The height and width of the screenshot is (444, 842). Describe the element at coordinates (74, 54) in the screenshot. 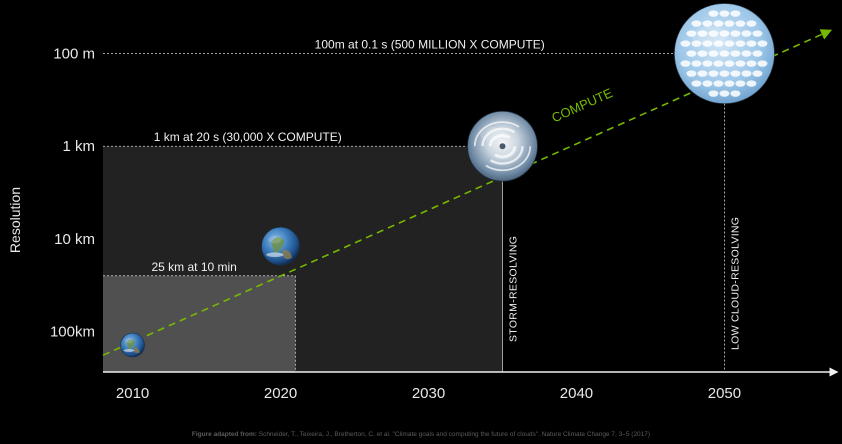

I see `y-tick-label-4: 100 m` at that location.